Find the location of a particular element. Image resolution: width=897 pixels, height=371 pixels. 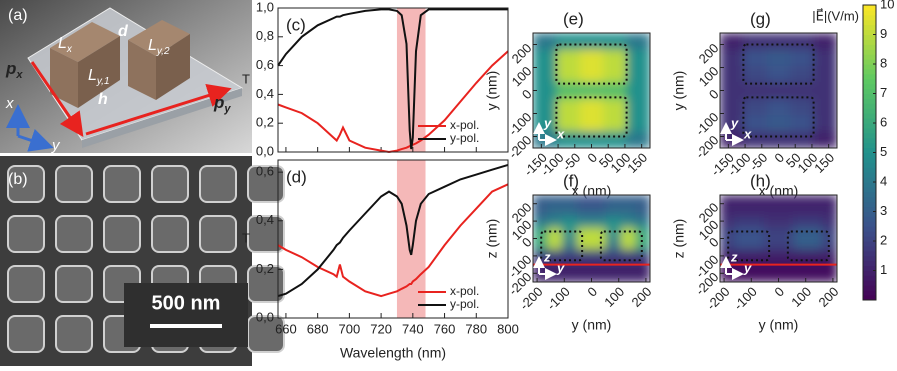

x-axis-label: y (nm) is located at coordinates (779, 325).